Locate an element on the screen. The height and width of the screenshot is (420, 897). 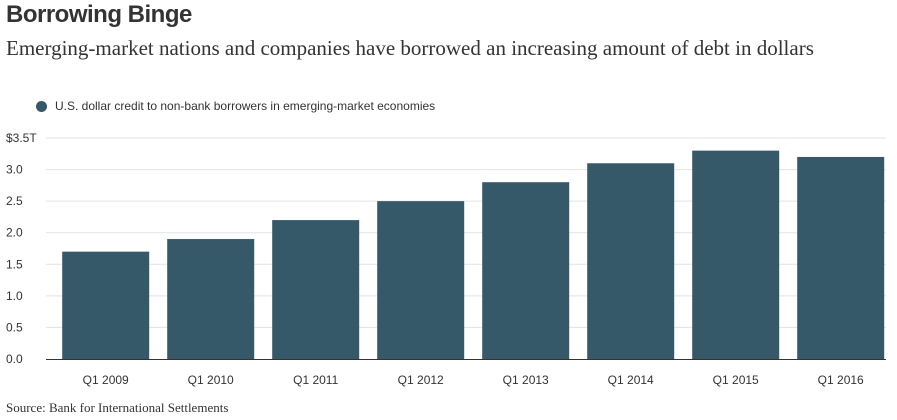
y-tick-label: 1.0 is located at coordinates (14, 296).